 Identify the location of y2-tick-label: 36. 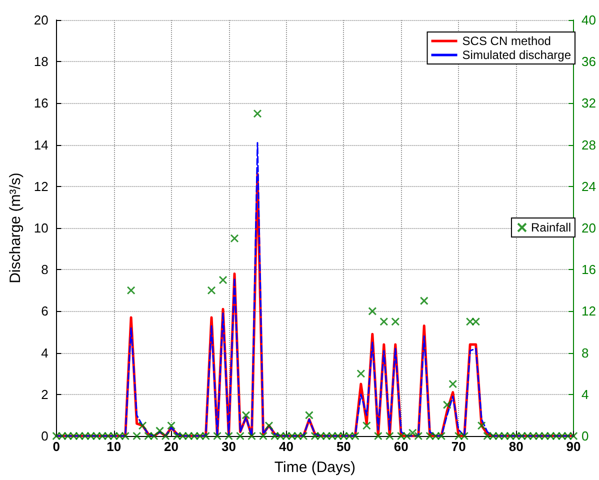
(589, 62).